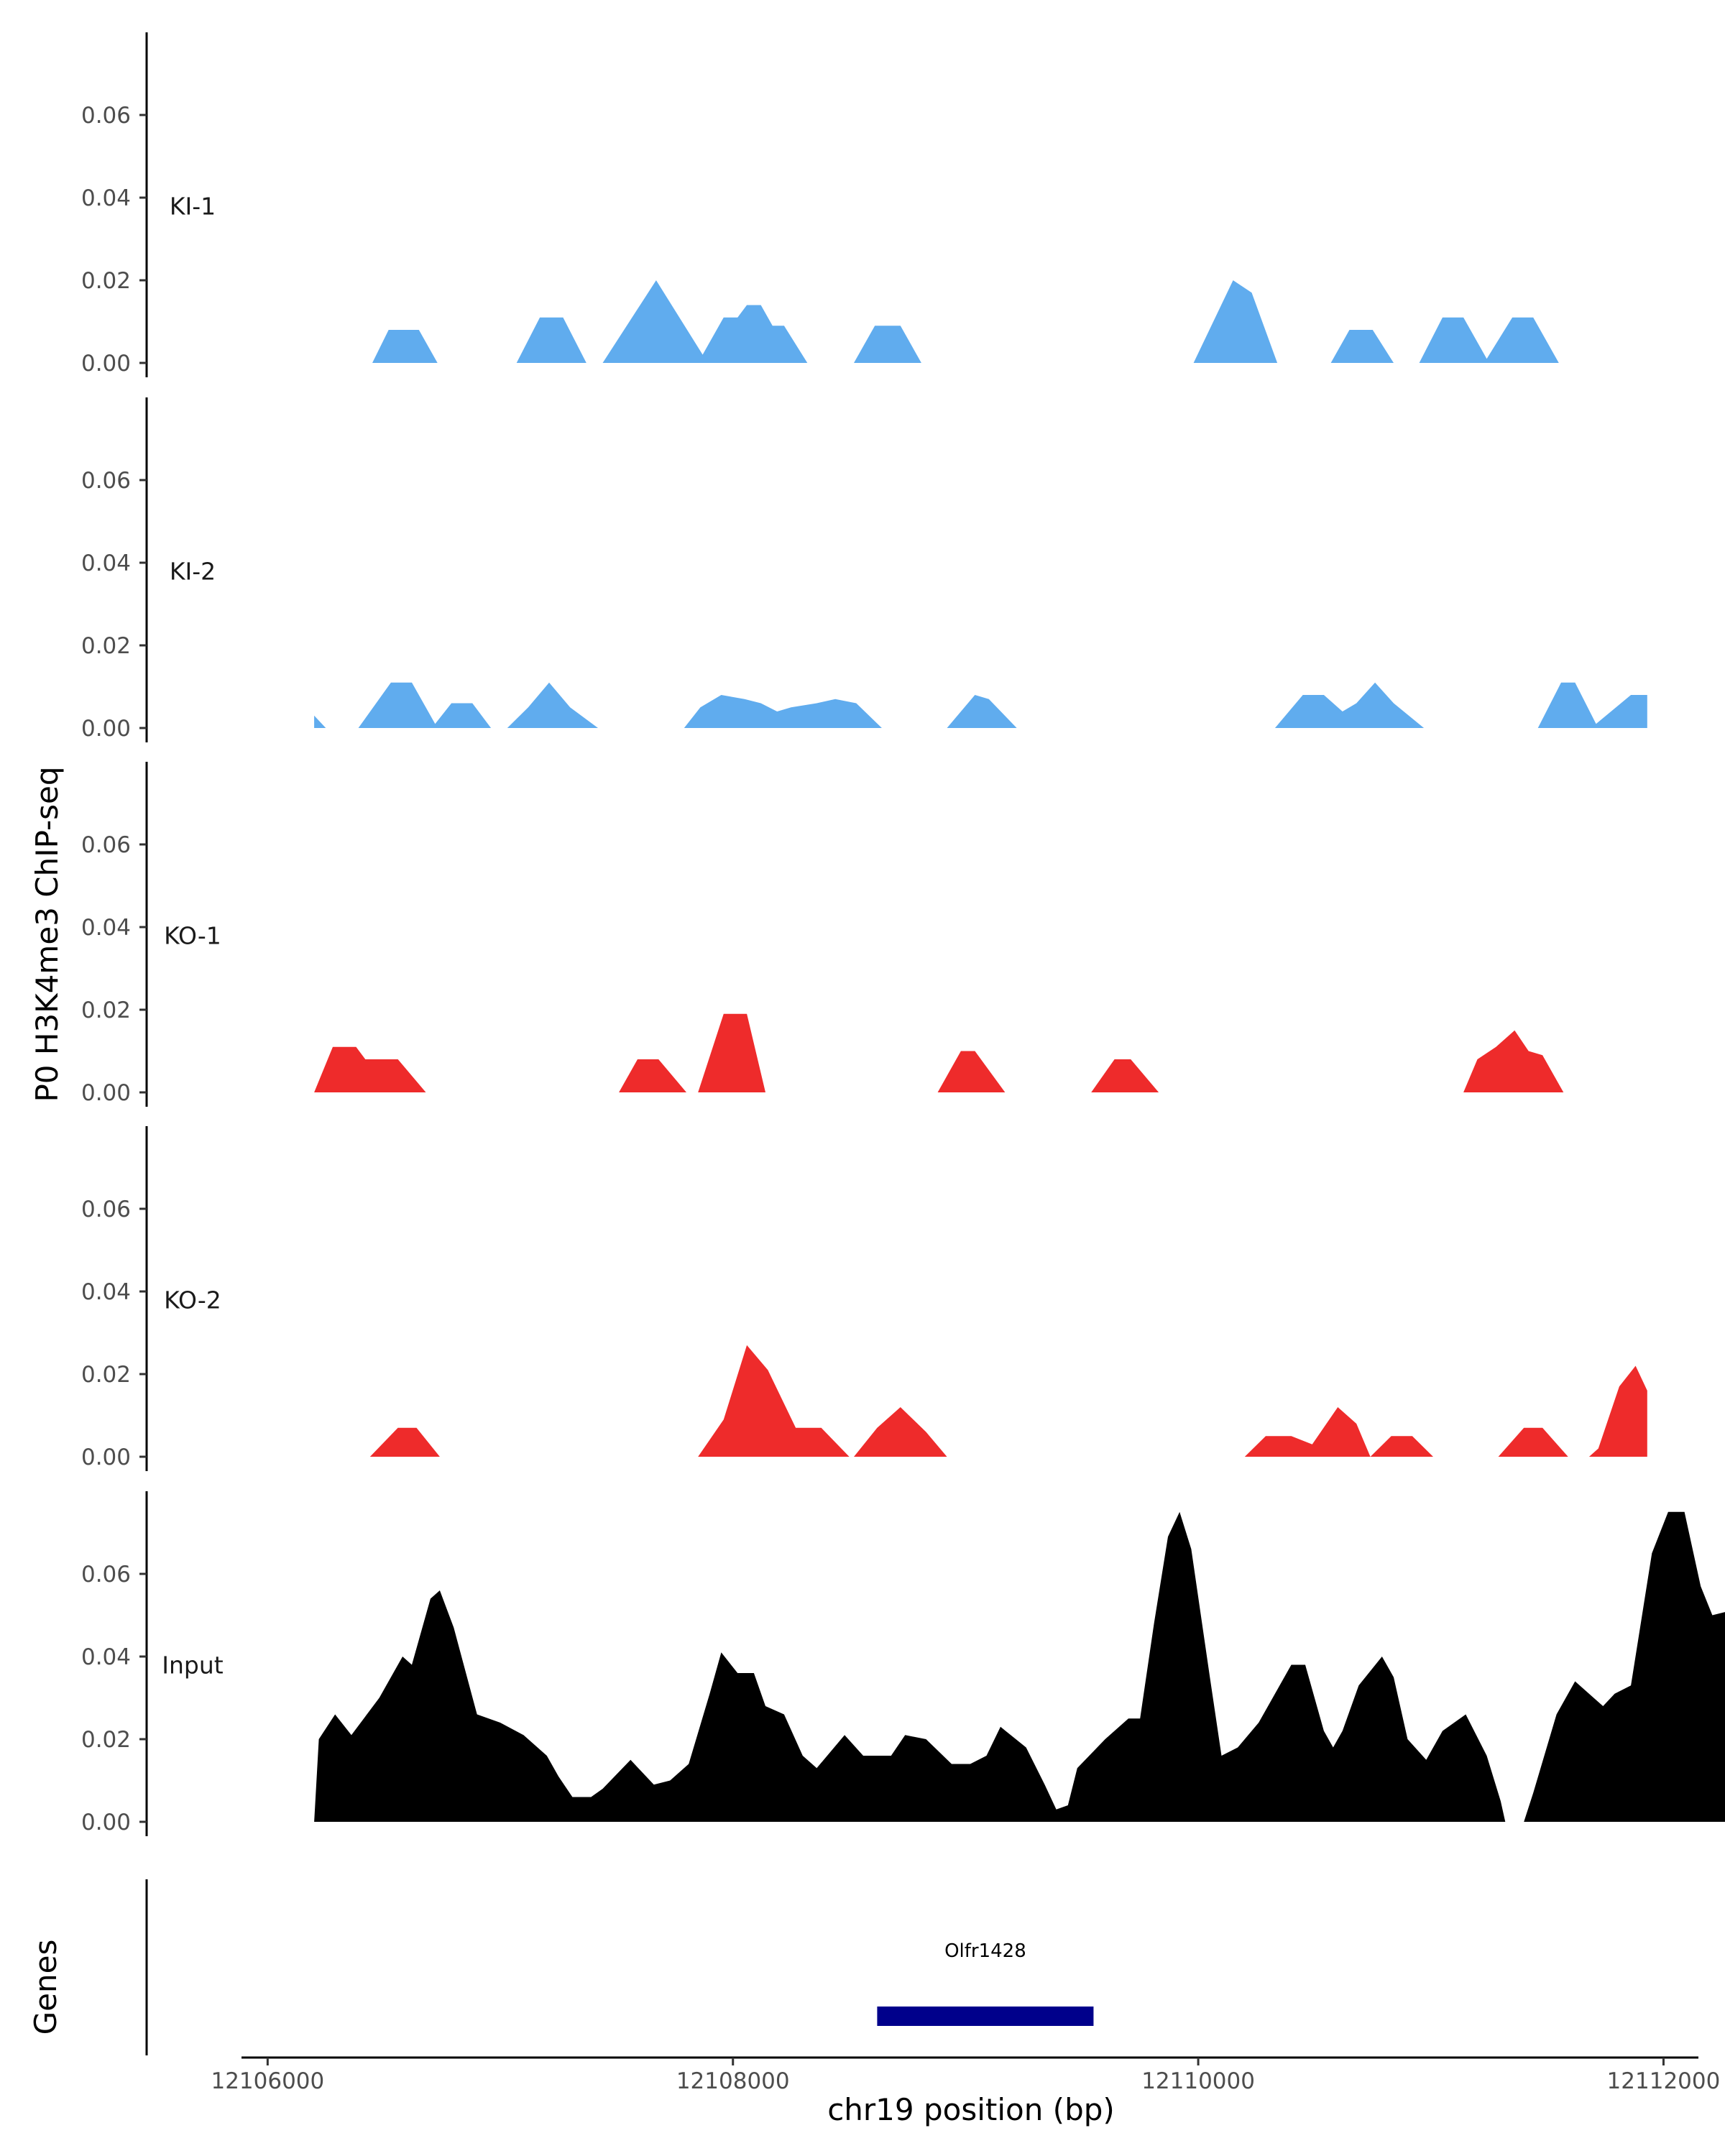 The height and width of the screenshot is (2156, 1725). I want to click on y-tick-label-ko-1: 0.06, so click(106, 845).